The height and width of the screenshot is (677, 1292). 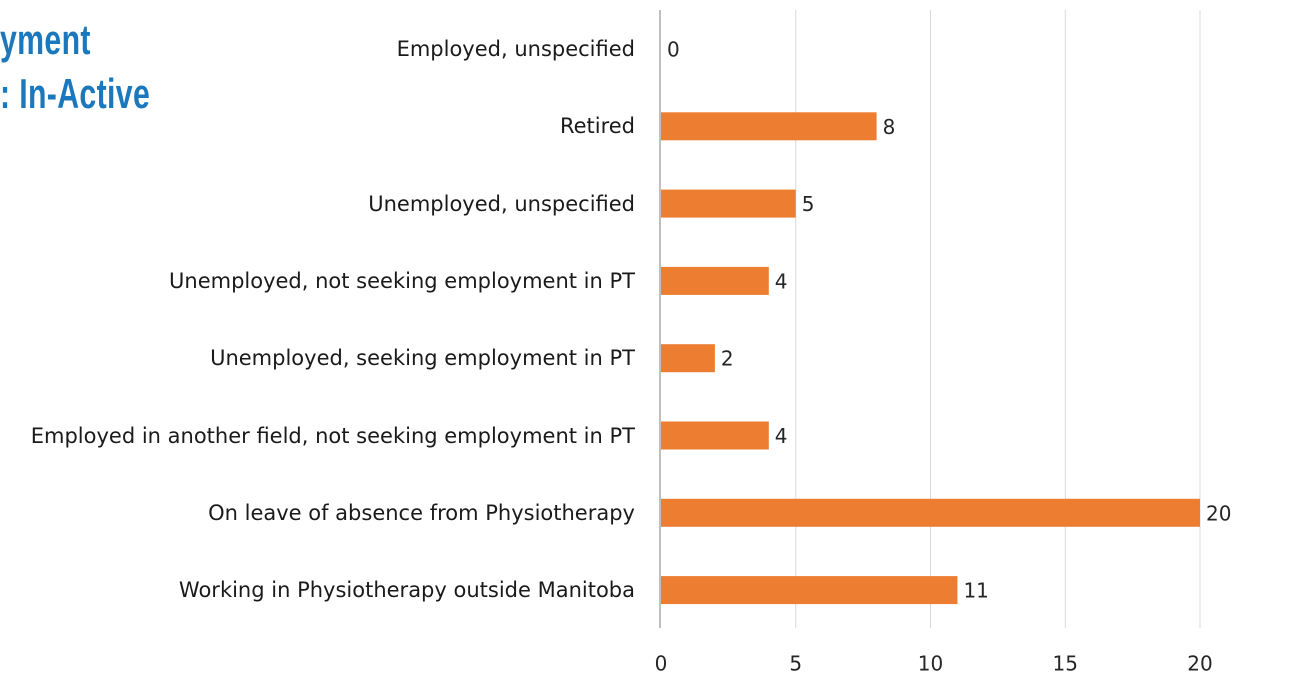 What do you see at coordinates (1199, 664) in the screenshot?
I see `x-tick-label: 20` at bounding box center [1199, 664].